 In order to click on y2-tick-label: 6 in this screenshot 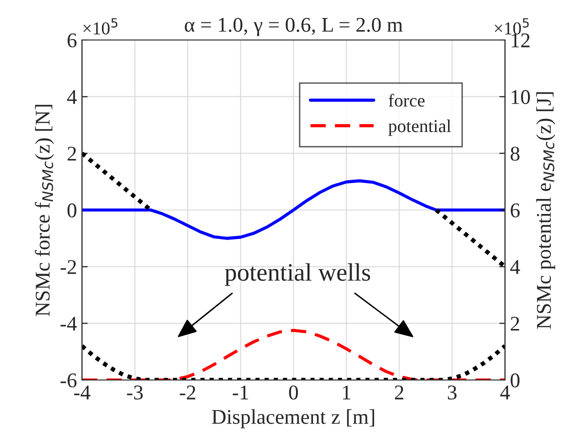, I will do `click(515, 210)`.